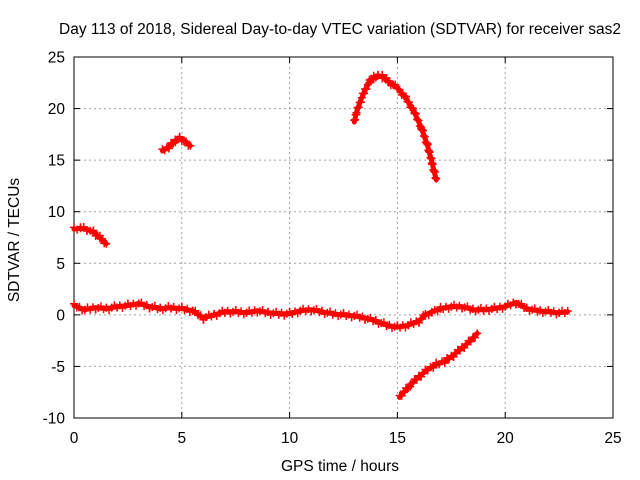 This screenshot has width=640, height=480. I want to click on y-tick-label: 0, so click(60, 315).